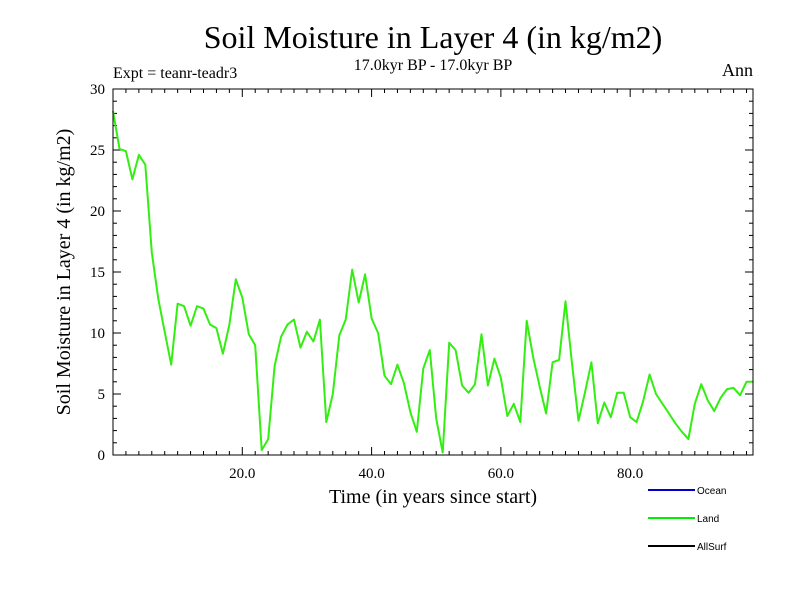 The image size is (800, 600). Describe the element at coordinates (97, 273) in the screenshot. I see `y-tick-label: 15` at that location.